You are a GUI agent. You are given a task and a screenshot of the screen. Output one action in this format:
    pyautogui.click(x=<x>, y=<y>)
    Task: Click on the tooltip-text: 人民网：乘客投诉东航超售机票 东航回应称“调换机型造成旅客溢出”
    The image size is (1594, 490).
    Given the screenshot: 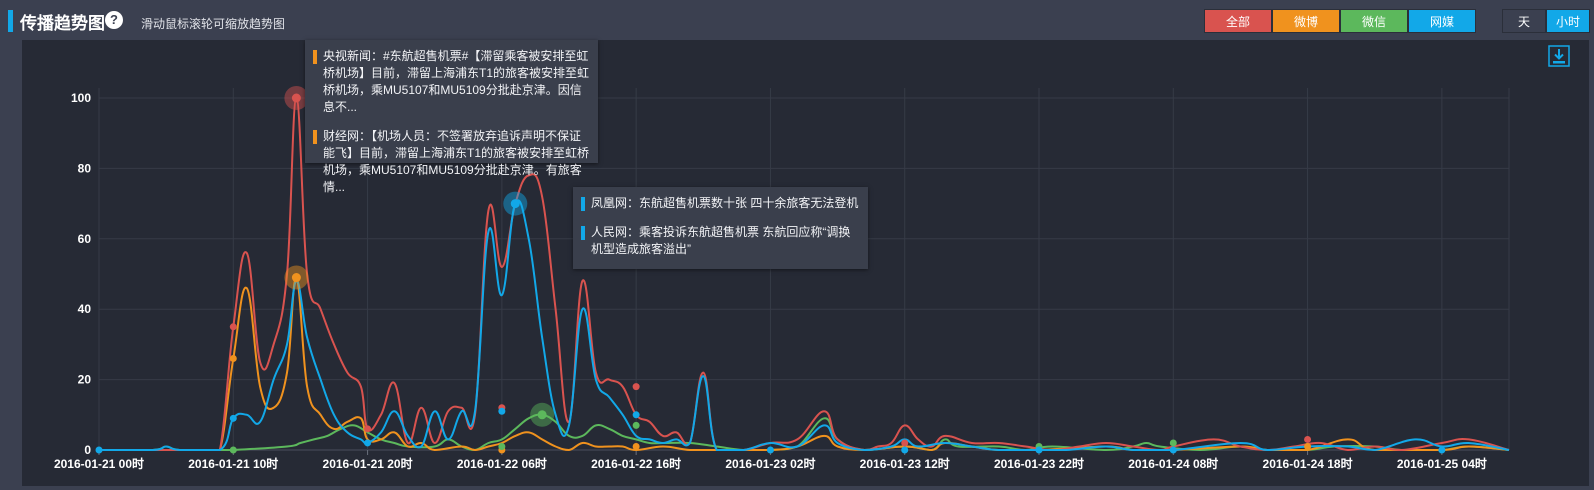 What is the action you would take?
    pyautogui.click(x=721, y=240)
    